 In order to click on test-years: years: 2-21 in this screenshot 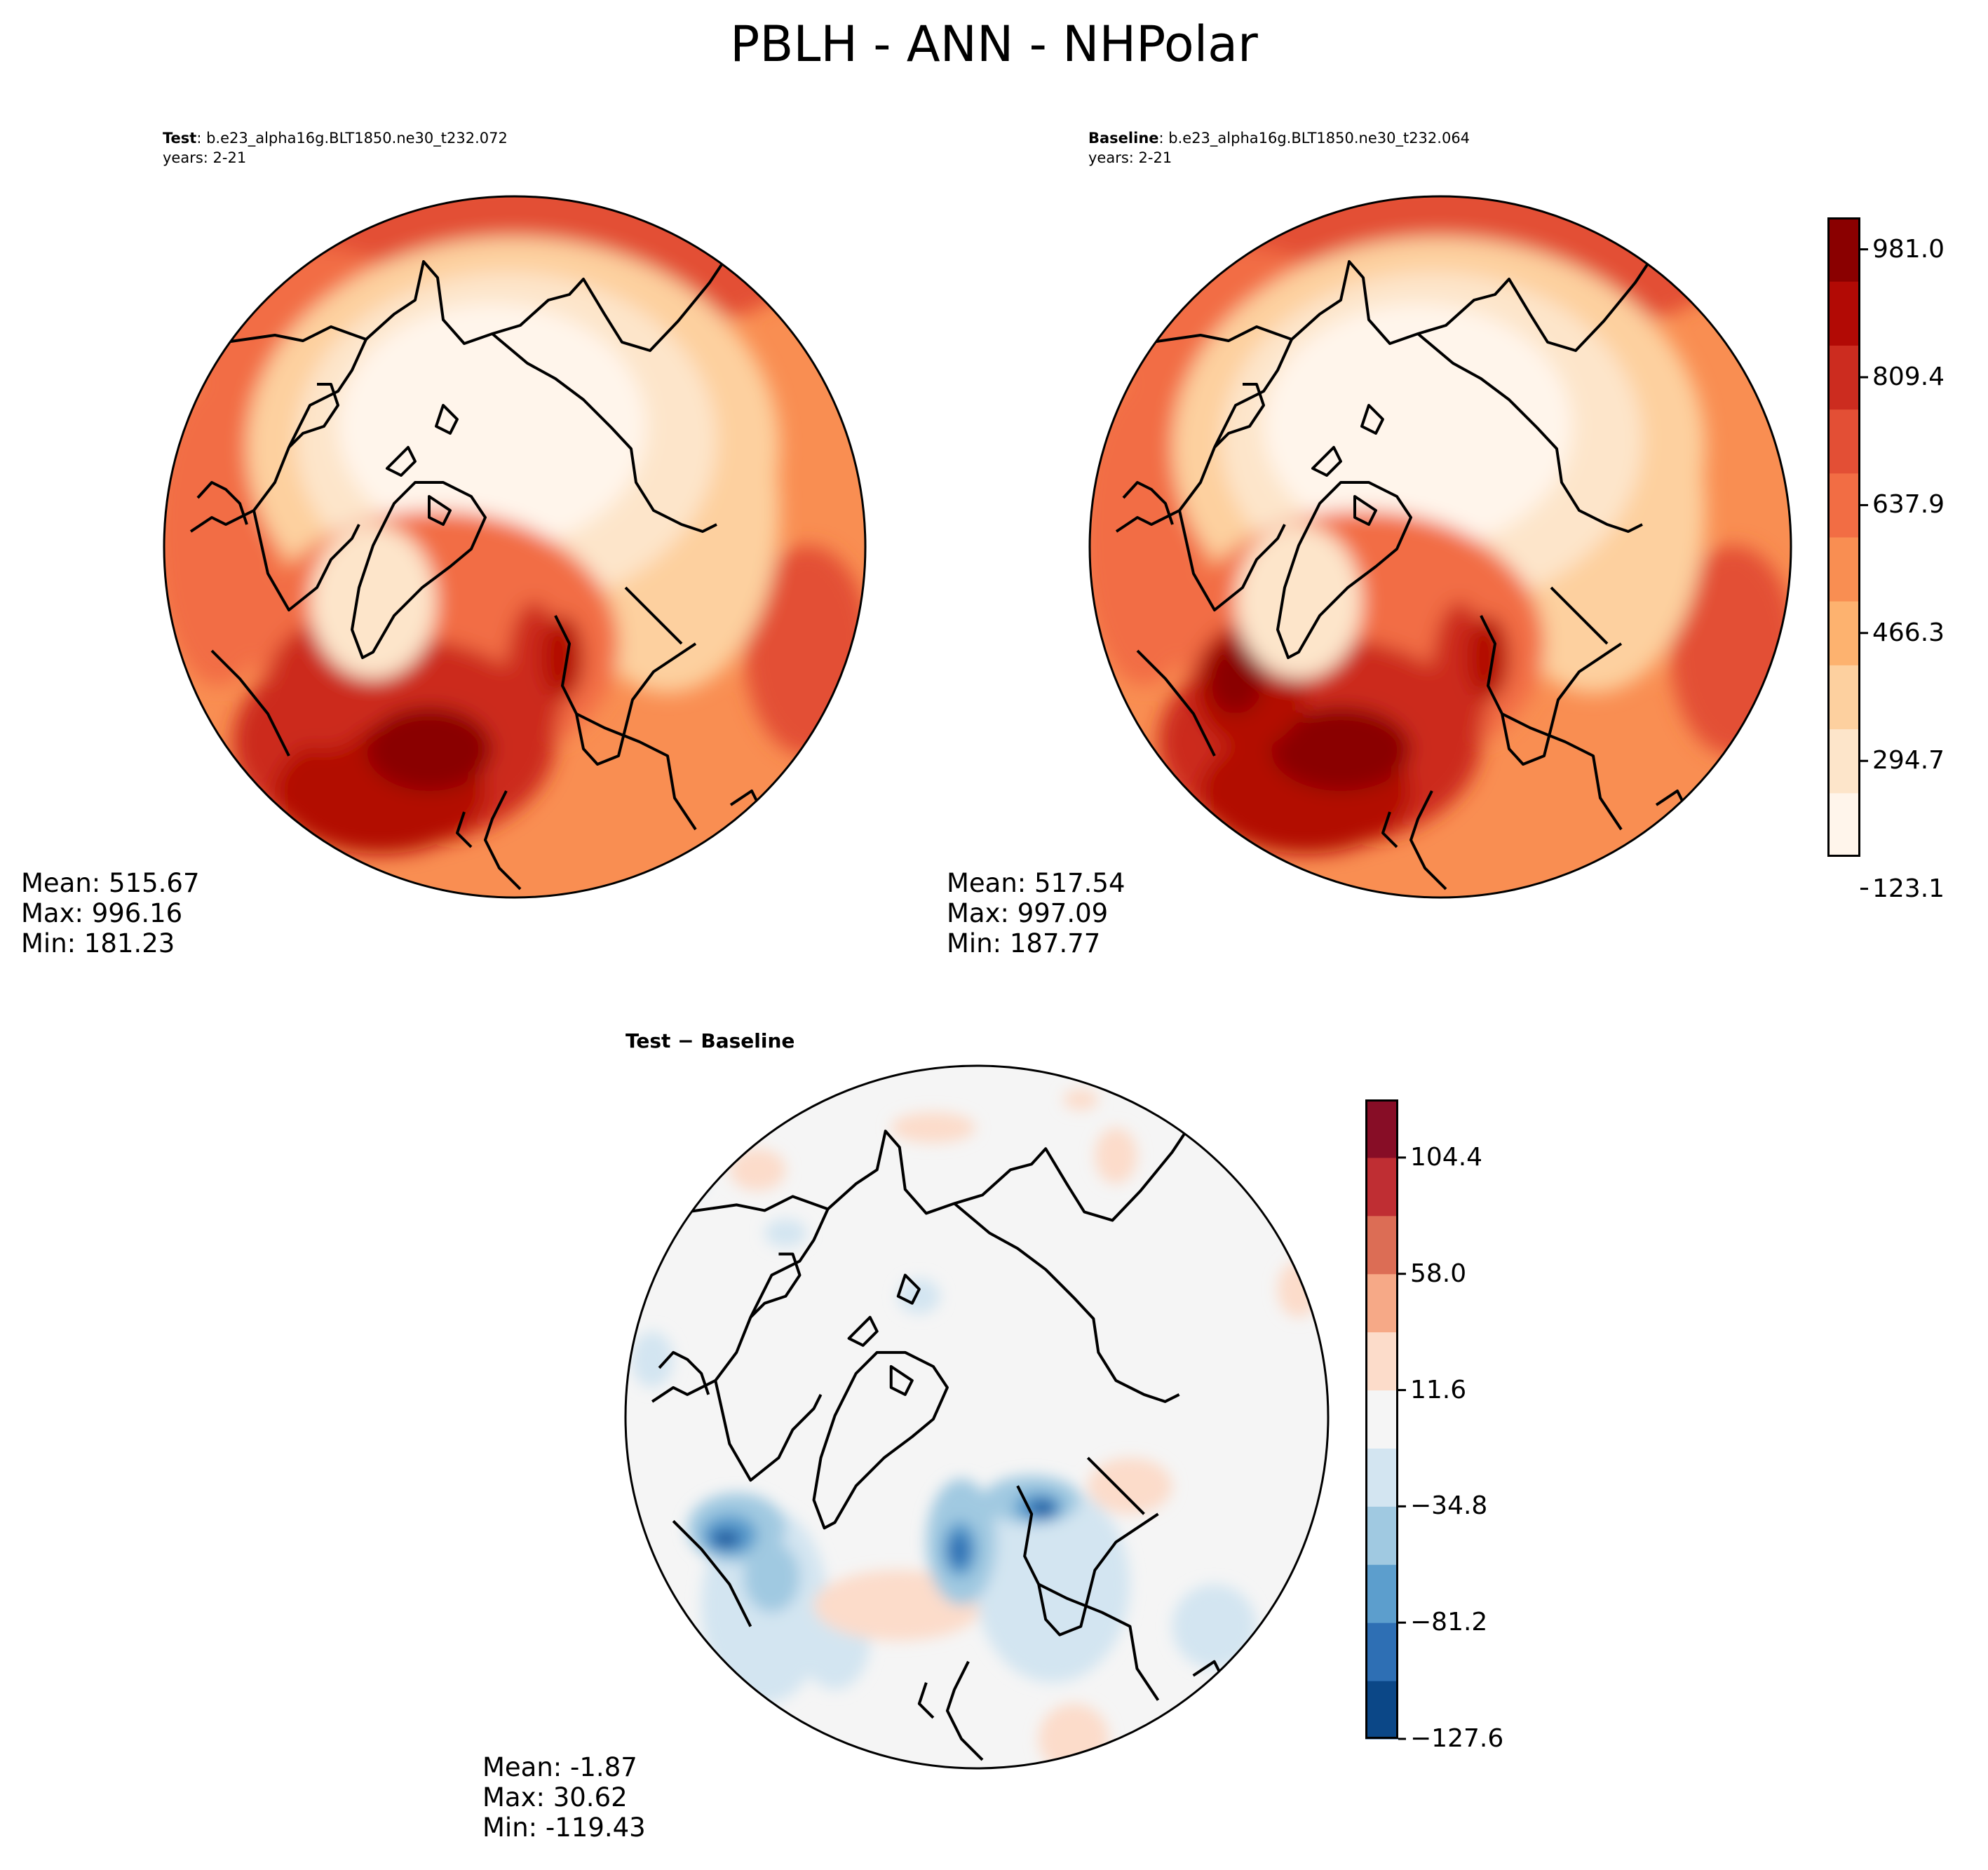, I will do `click(205, 157)`.